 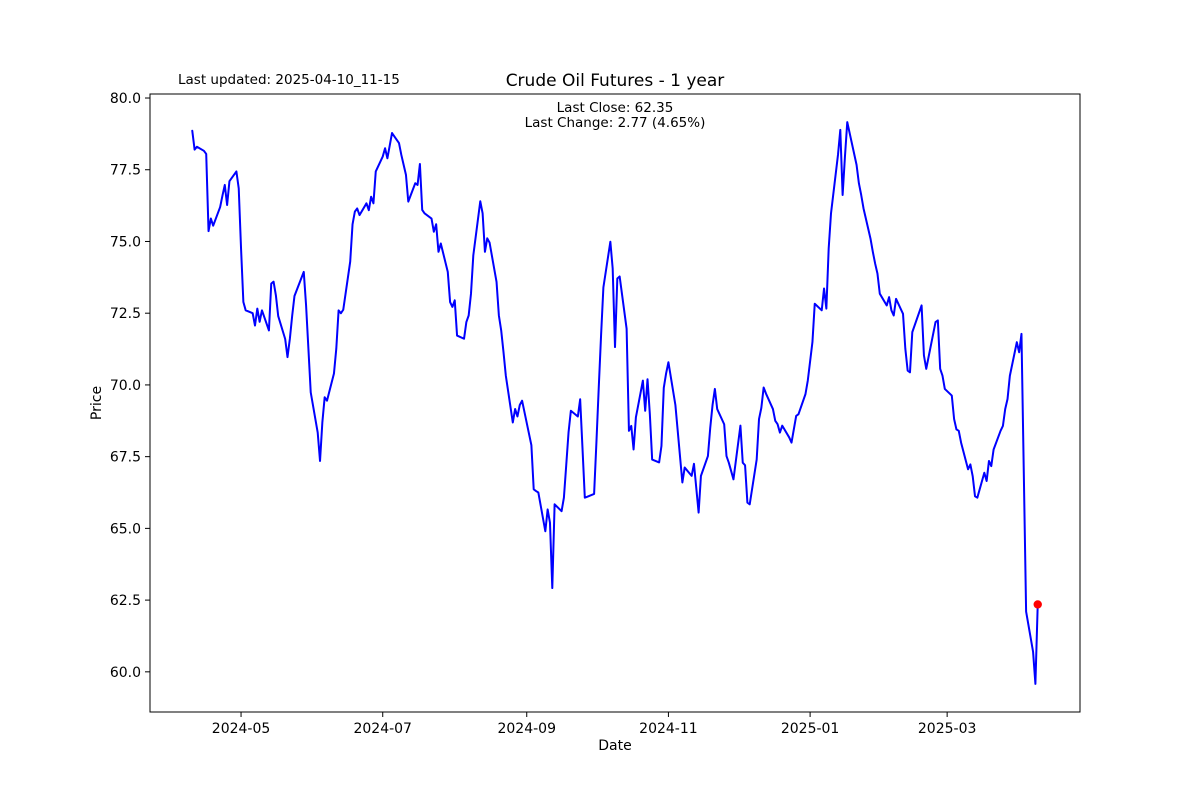 What do you see at coordinates (97, 403) in the screenshot?
I see `y-axis-label-text: Price` at bounding box center [97, 403].